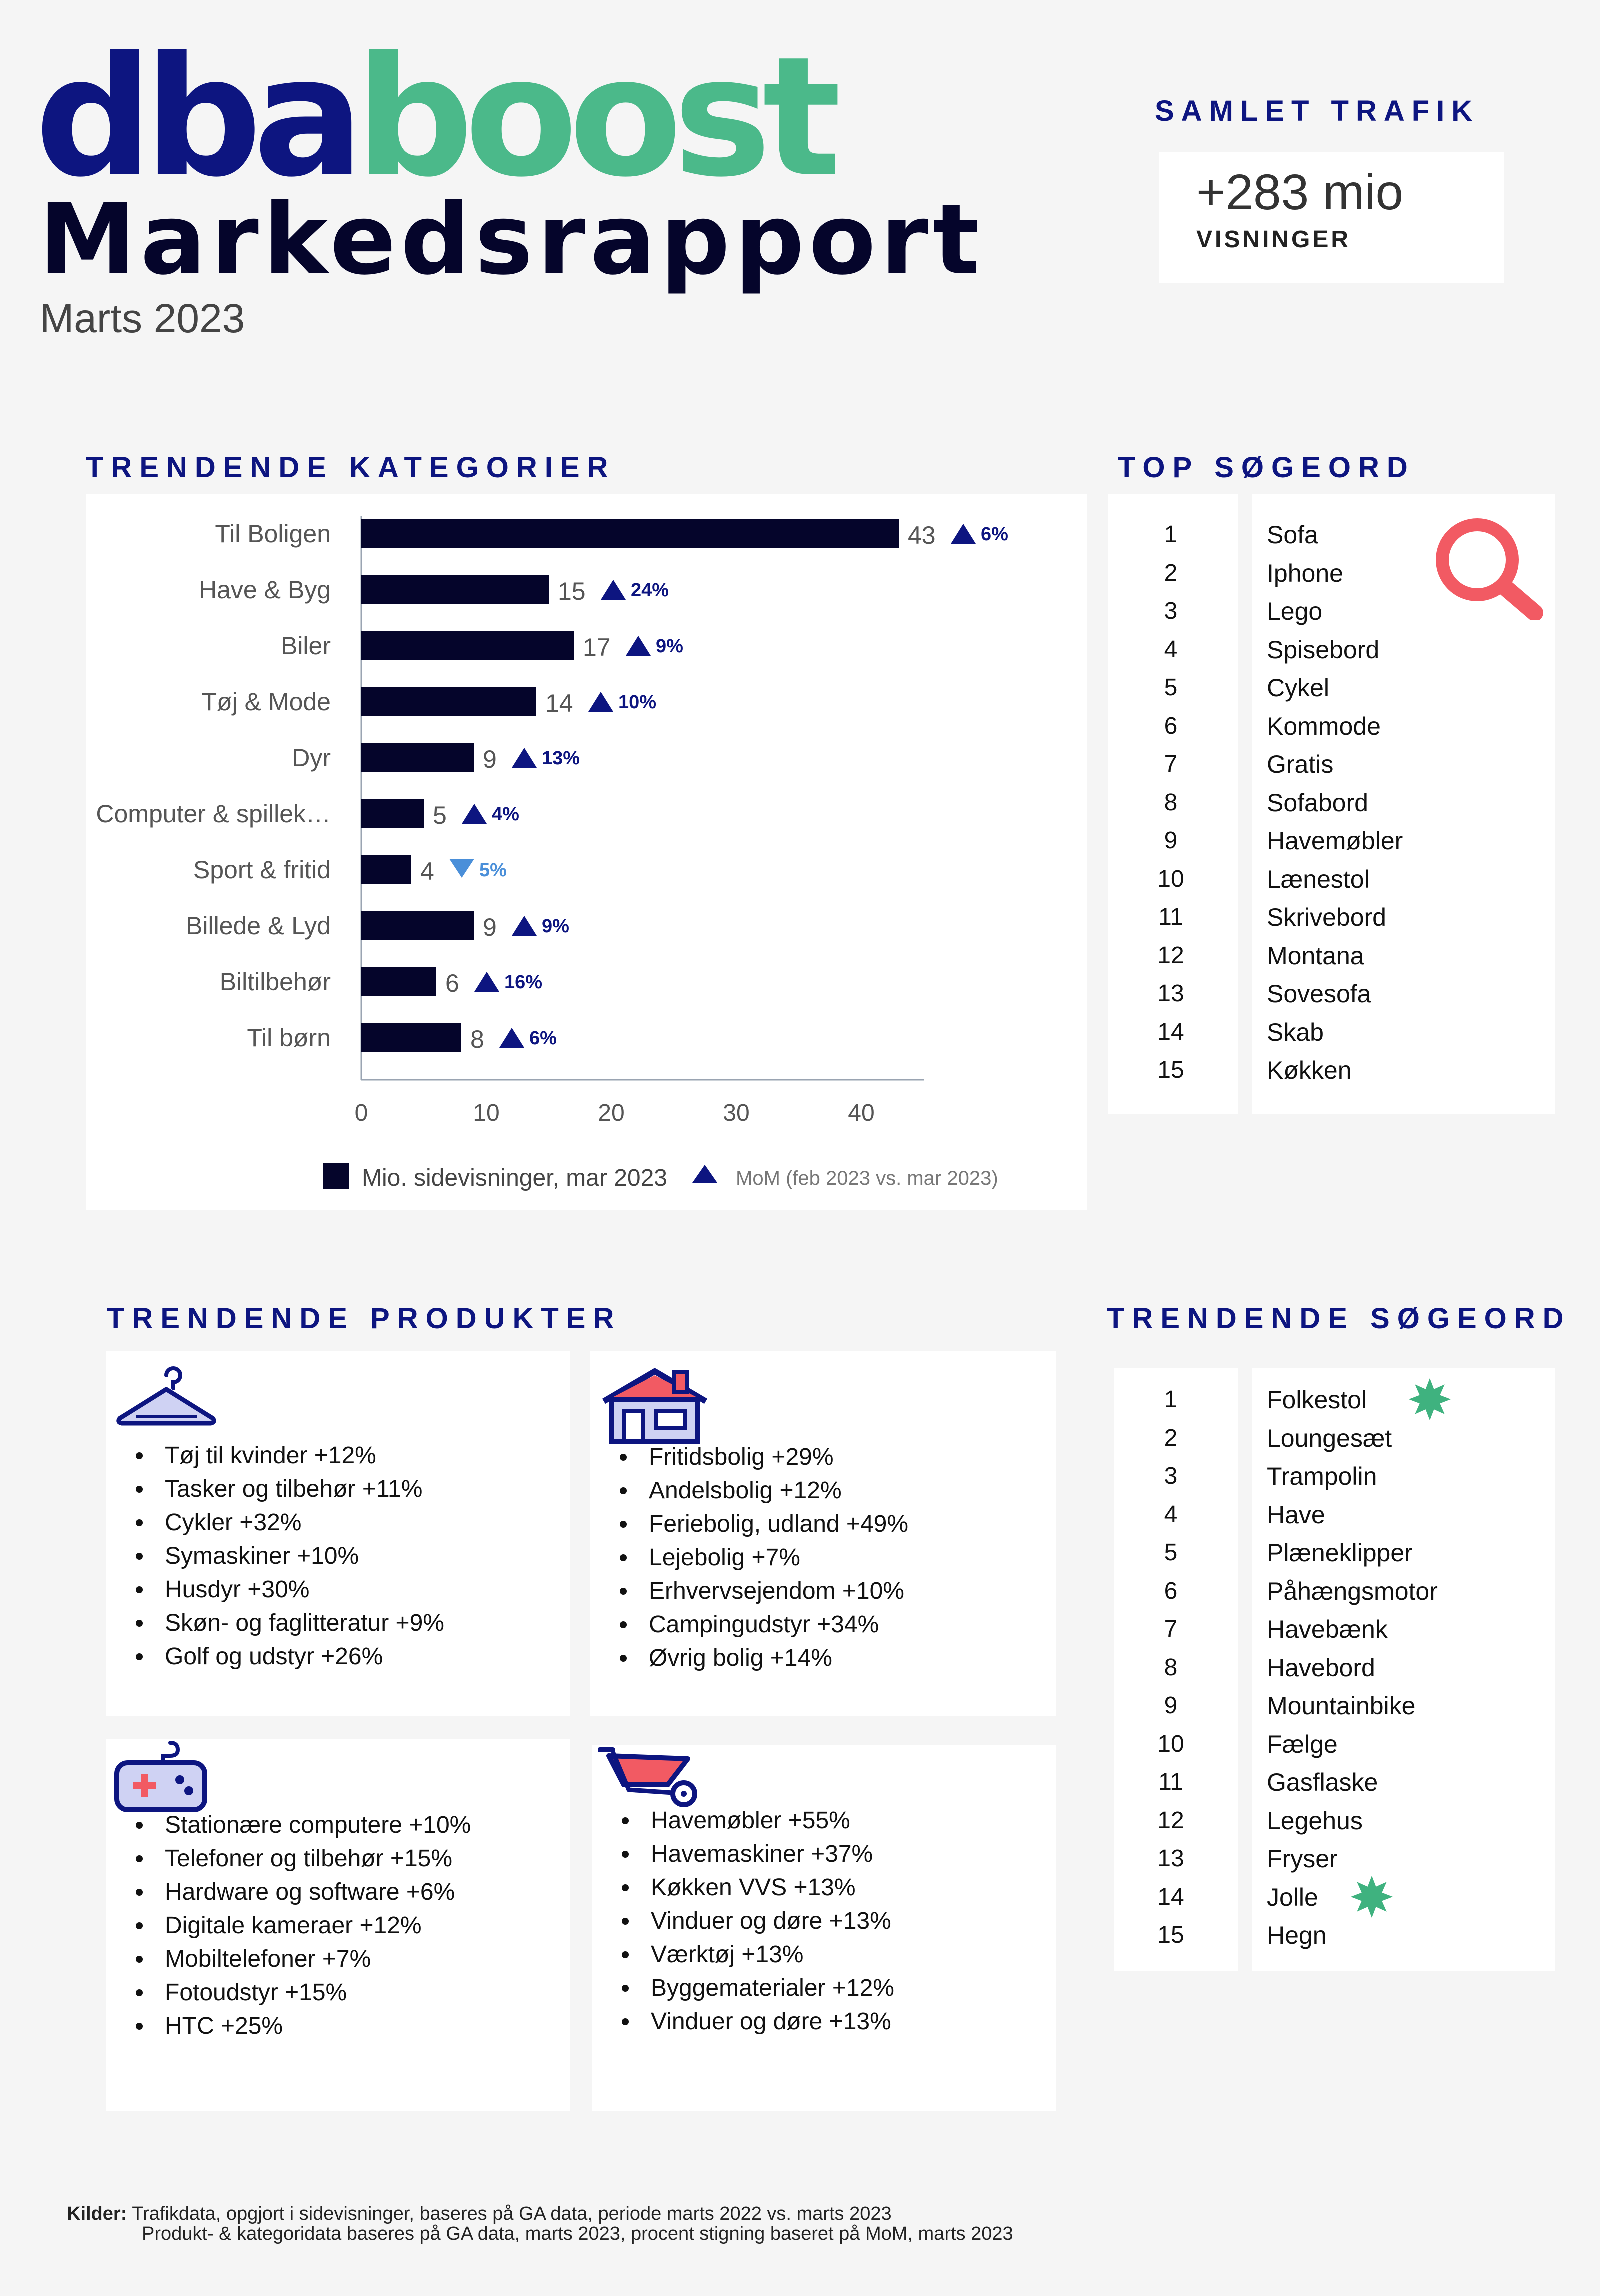  I want to click on top-search-rank: 14, so click(1171, 1032).